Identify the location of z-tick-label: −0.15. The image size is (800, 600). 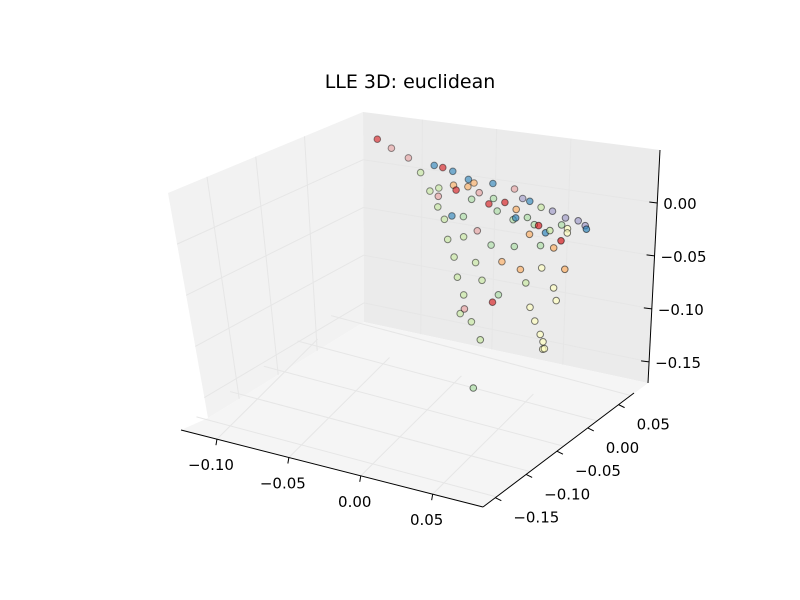
(678, 363).